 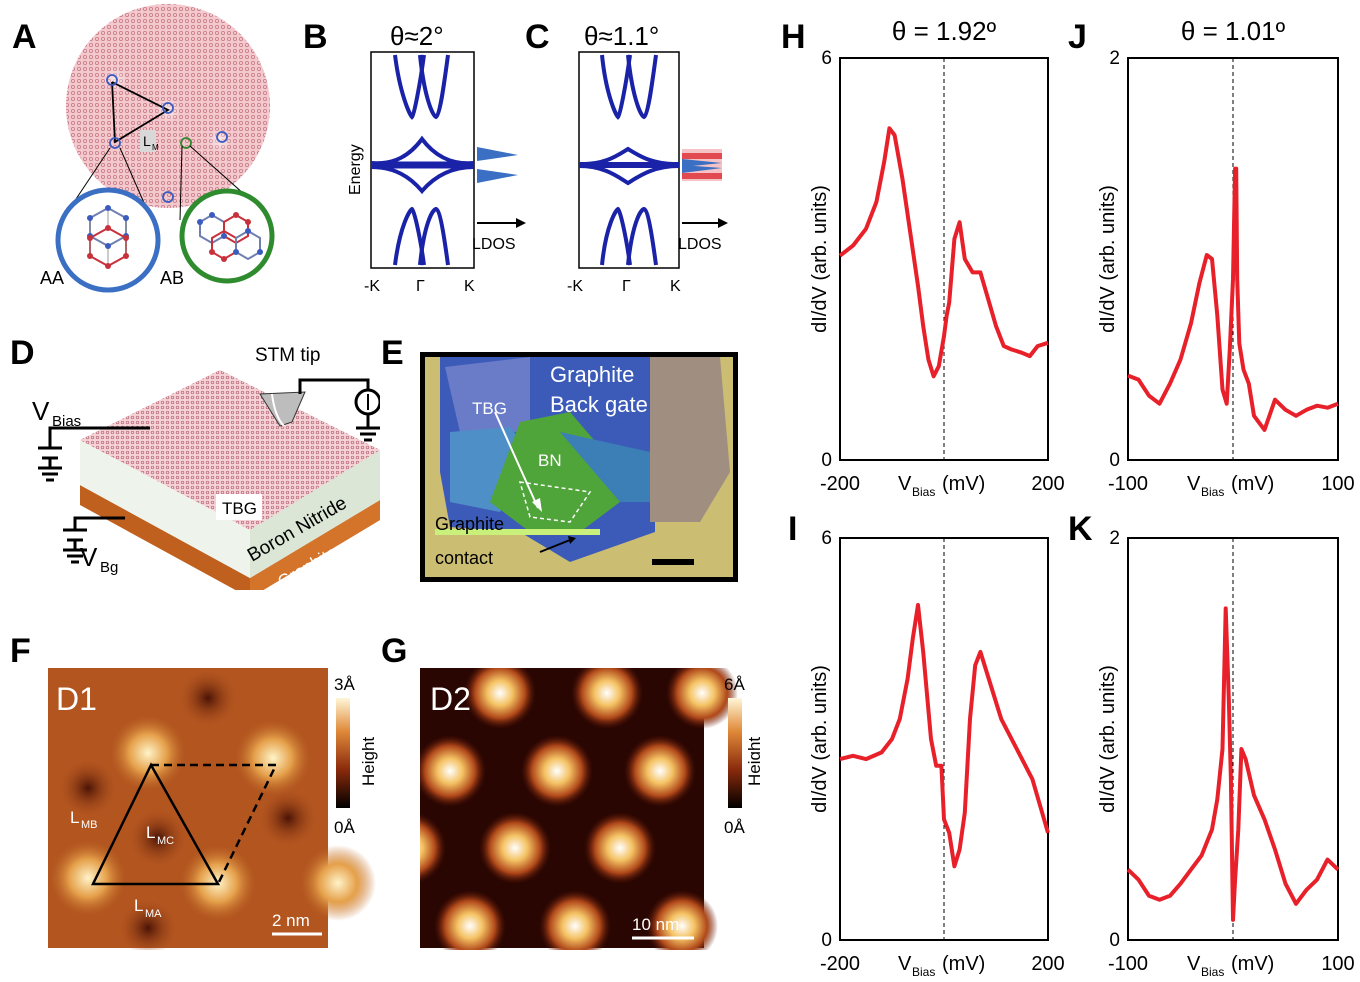 What do you see at coordinates (355, 169) in the screenshot?
I see `energy-axis-label: Energy` at bounding box center [355, 169].